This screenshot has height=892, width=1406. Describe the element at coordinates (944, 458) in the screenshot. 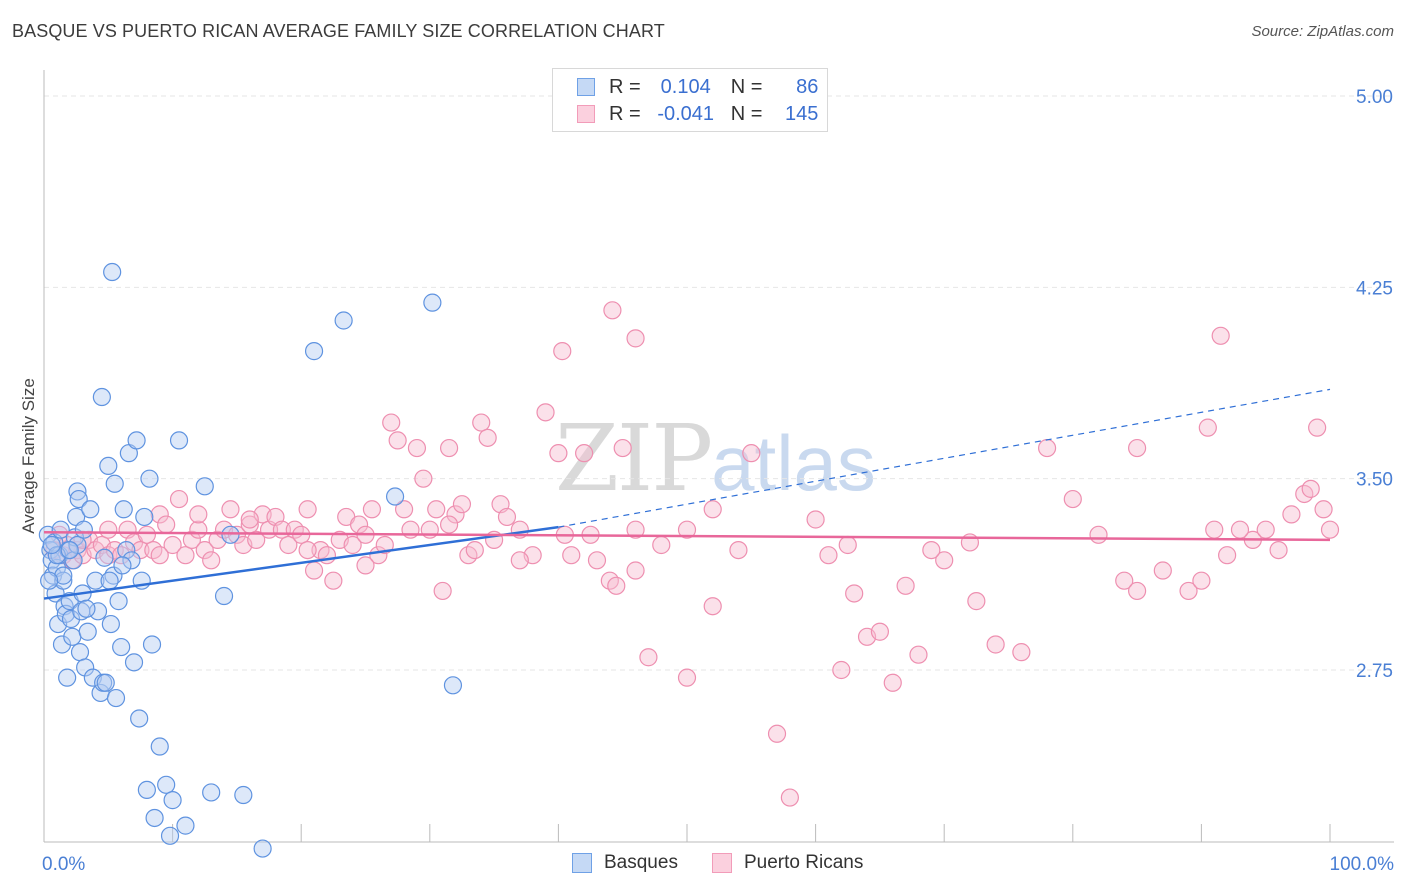

I see `basques-trend-extension` at that location.